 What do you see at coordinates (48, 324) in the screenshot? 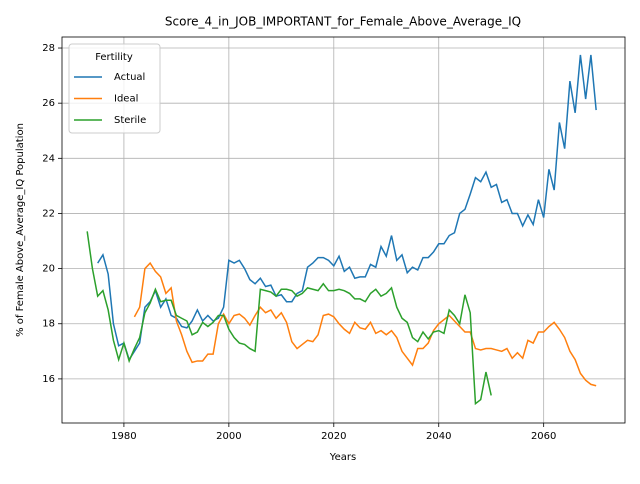
I see `y-tick-label: 18` at bounding box center [48, 324].